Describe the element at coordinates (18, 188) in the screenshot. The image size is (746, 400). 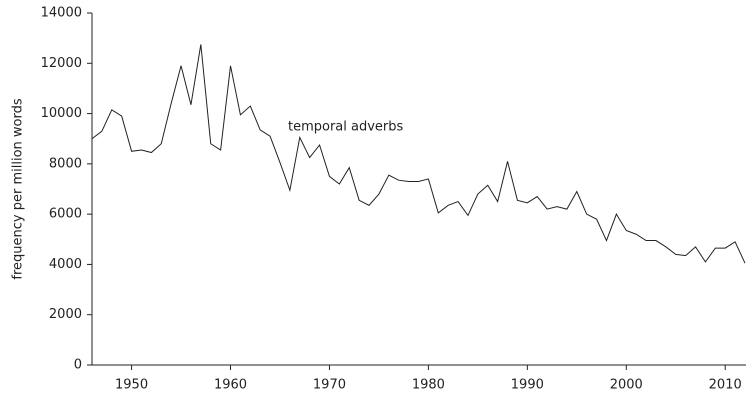
I see `y-axis-label: frequency per million words` at that location.